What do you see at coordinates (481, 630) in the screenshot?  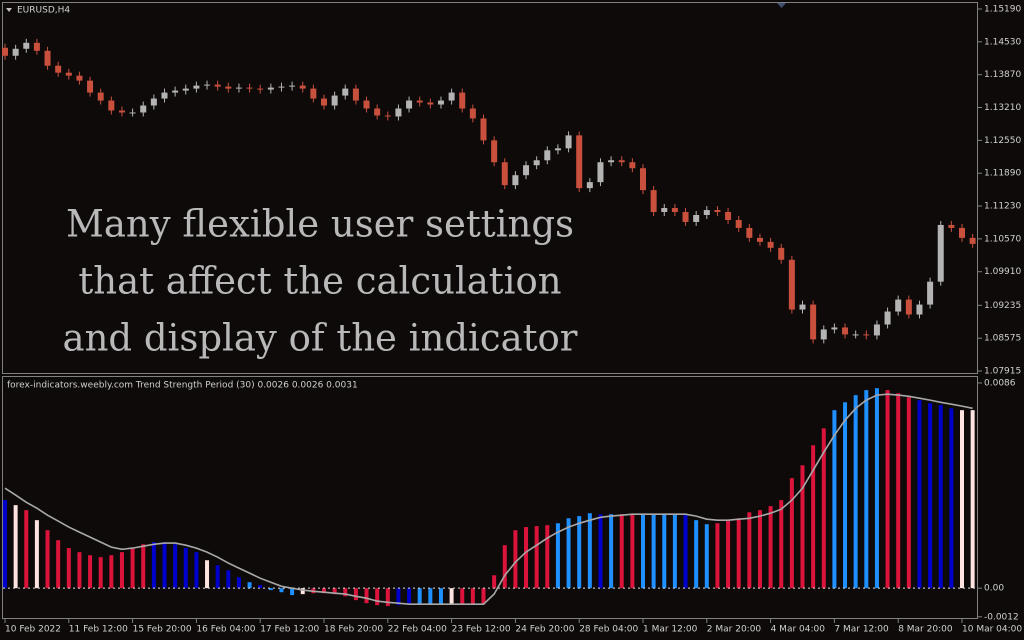 I see `x-tick-label: 23 Feb 12:00` at bounding box center [481, 630].